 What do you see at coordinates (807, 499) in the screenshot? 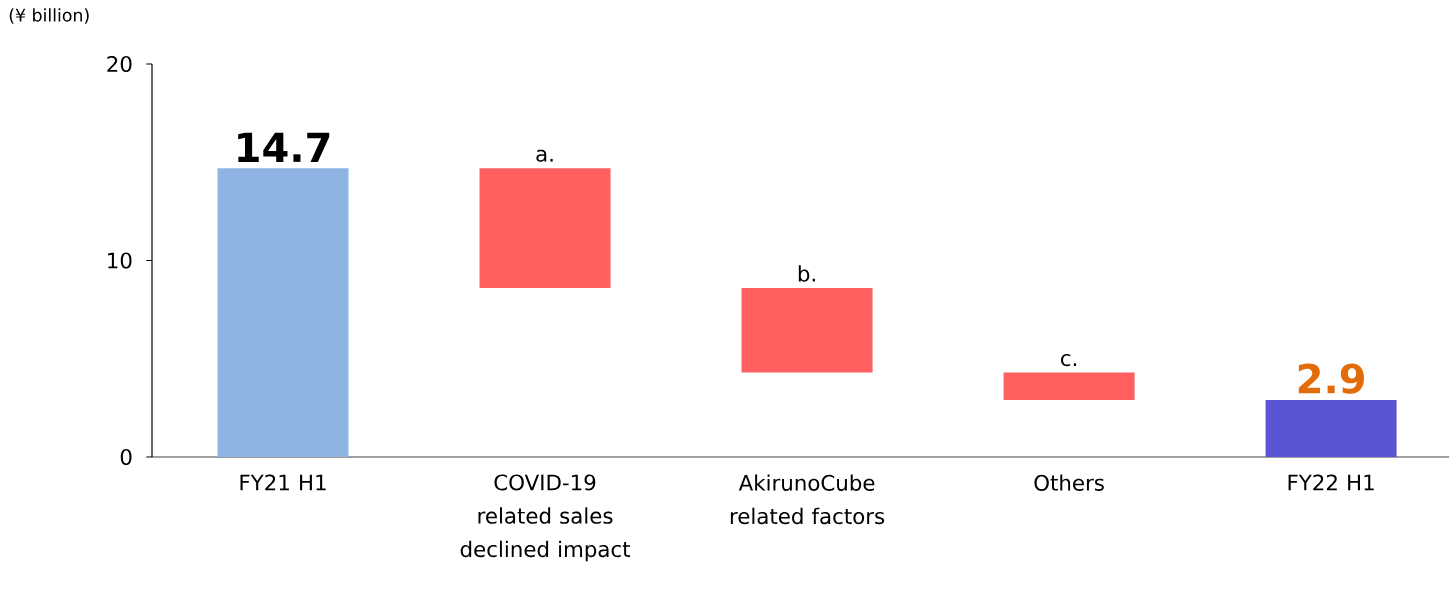
I see `x-tick-label: AkirunoCube related factors` at bounding box center [807, 499].